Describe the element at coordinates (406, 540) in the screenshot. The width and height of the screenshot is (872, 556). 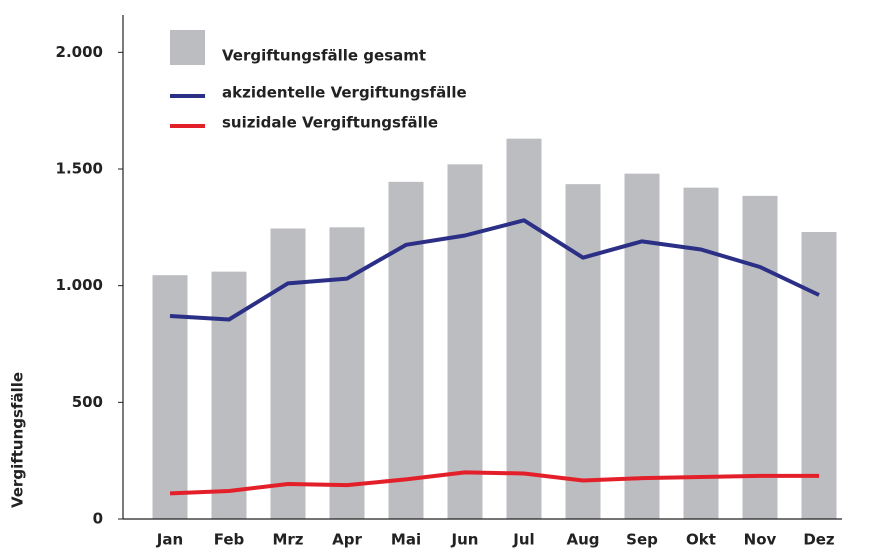
I see `x-tick-label: Mai` at that location.